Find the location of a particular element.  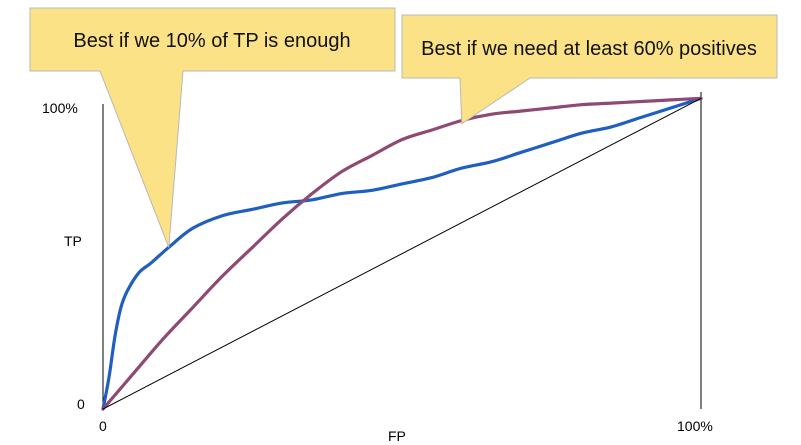

callout-bubble is located at coordinates (589, 69).